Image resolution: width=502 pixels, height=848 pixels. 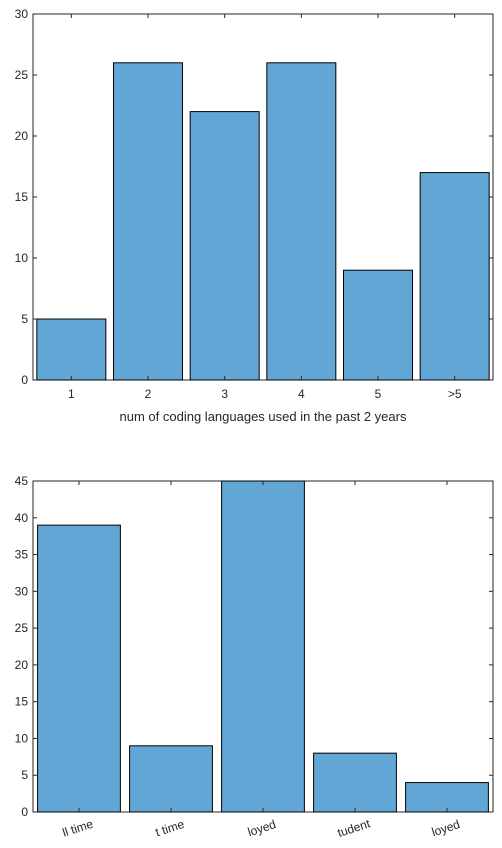 I want to click on x-tick-label: 5, so click(x=378, y=394).